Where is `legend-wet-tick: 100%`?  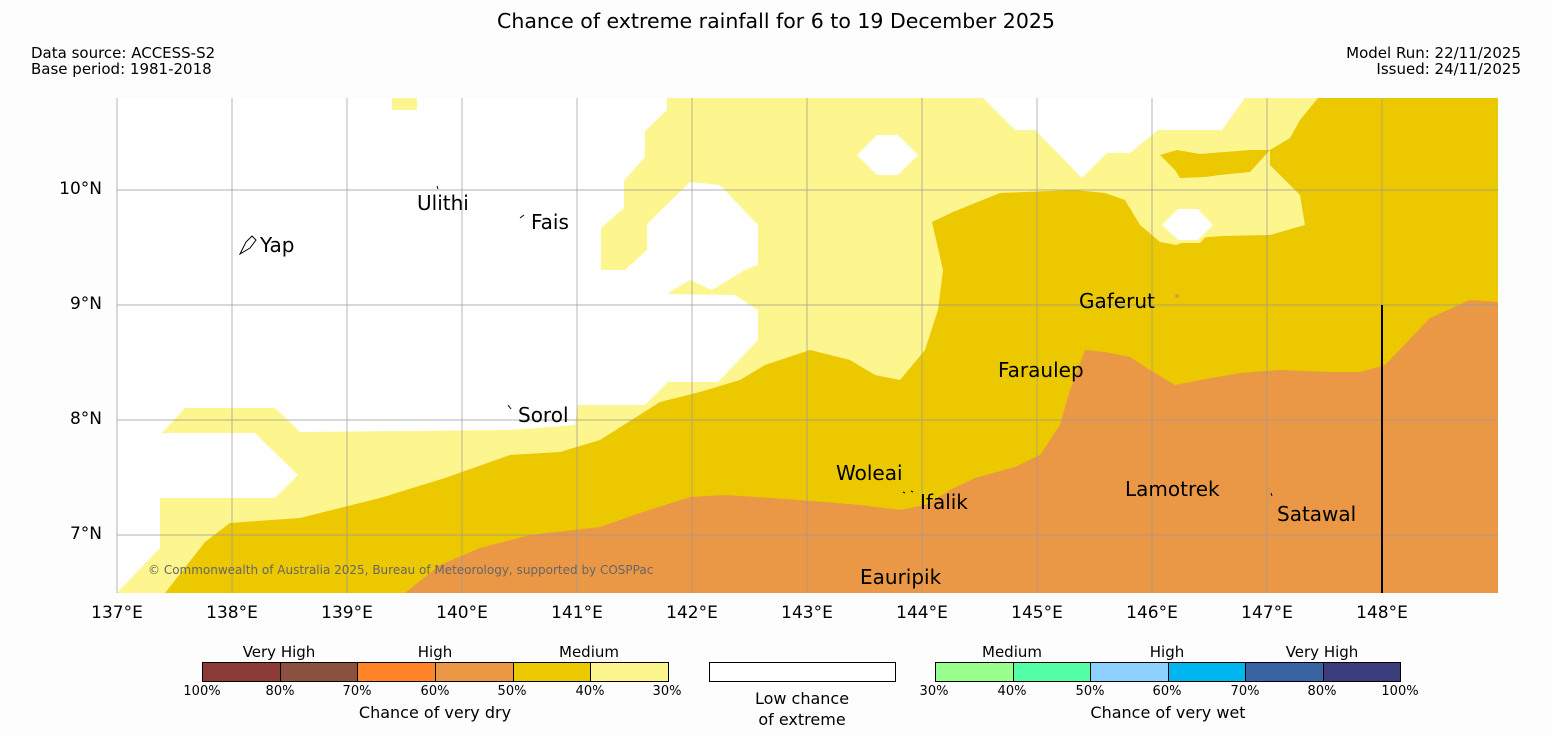
legend-wet-tick: 100% is located at coordinates (1400, 691).